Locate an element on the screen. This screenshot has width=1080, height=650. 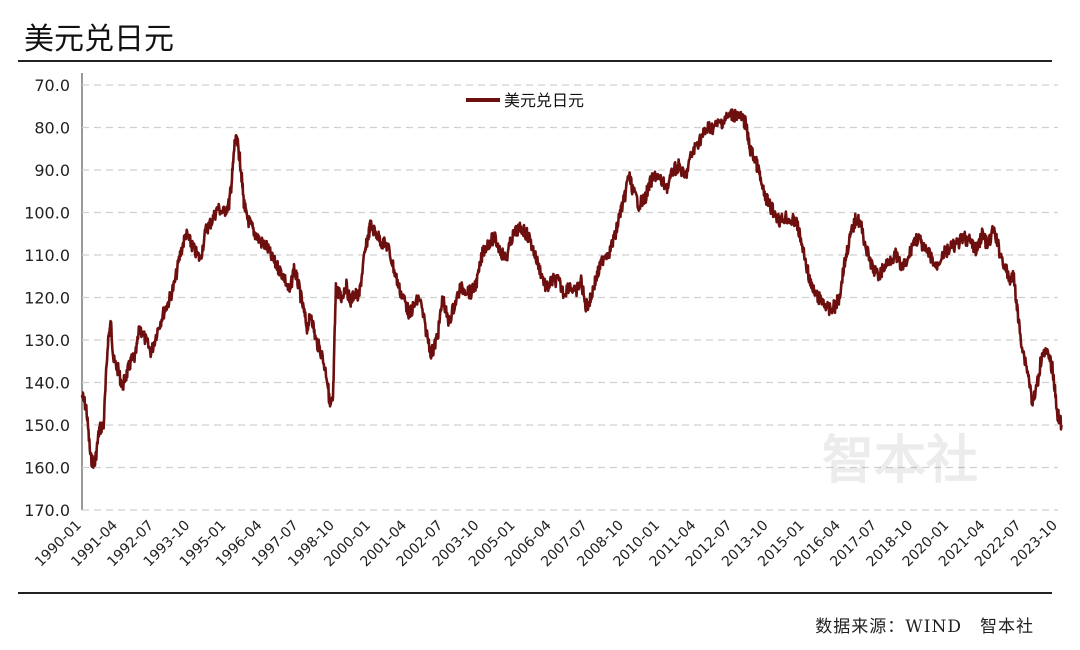
y-tick-label: 70.0 is located at coordinates (52, 85).